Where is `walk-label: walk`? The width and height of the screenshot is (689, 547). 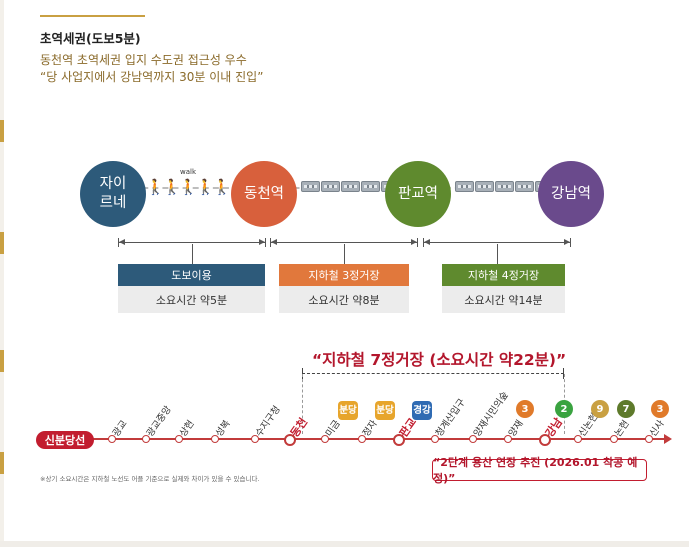 walk-label: walk is located at coordinates (188, 172).